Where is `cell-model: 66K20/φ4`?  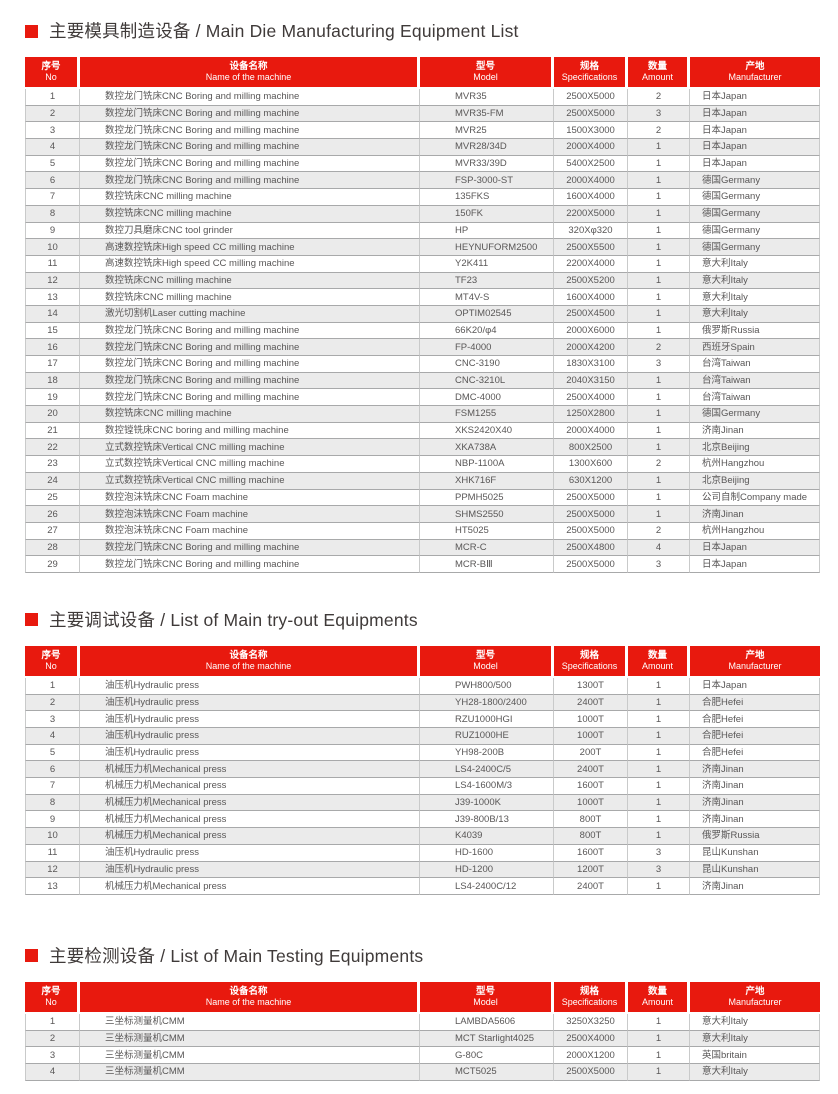 cell-model: 66K20/φ4 is located at coordinates (487, 331).